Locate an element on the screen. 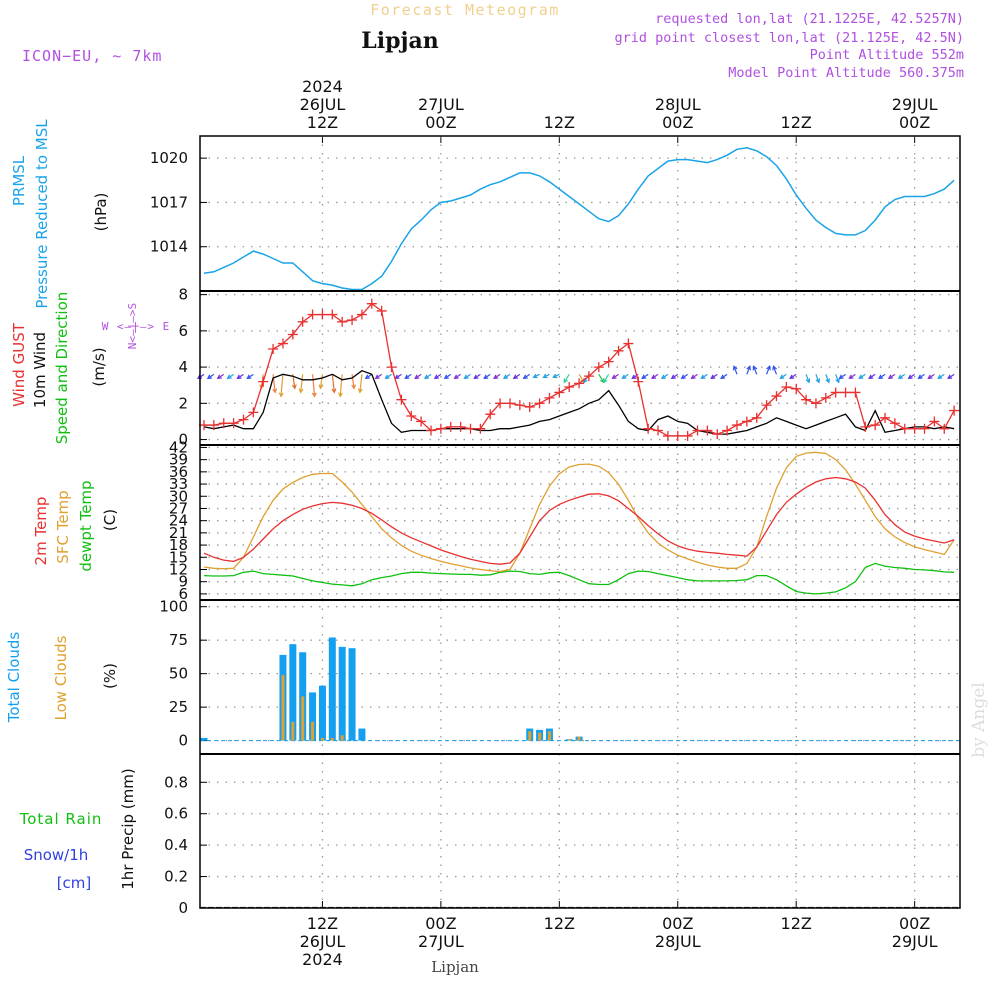 This screenshot has height=1004, width=1000. snow-unit-label: [cm] is located at coordinates (74, 883).